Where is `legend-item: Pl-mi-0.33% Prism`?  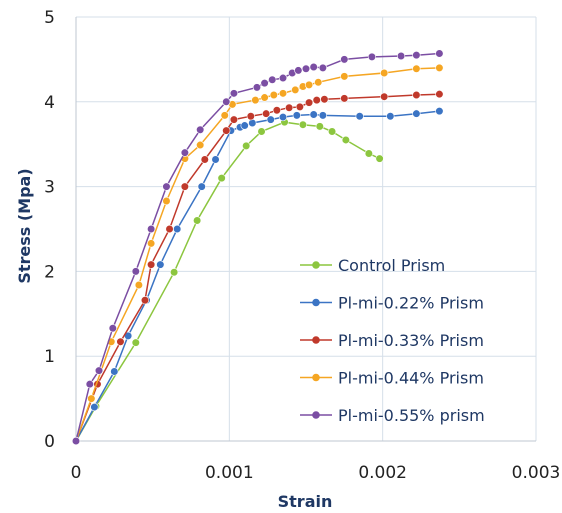
legend-item: Pl-mi-0.33% Prism is located at coordinates (392, 340).